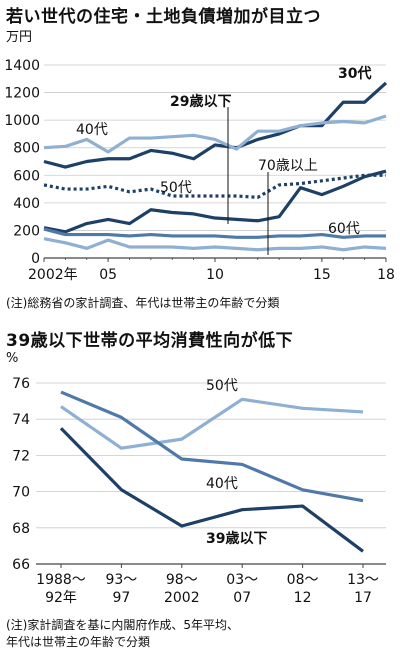 This screenshot has height=658, width=400. I want to click on chart1-x-tick: 05, so click(108, 275).